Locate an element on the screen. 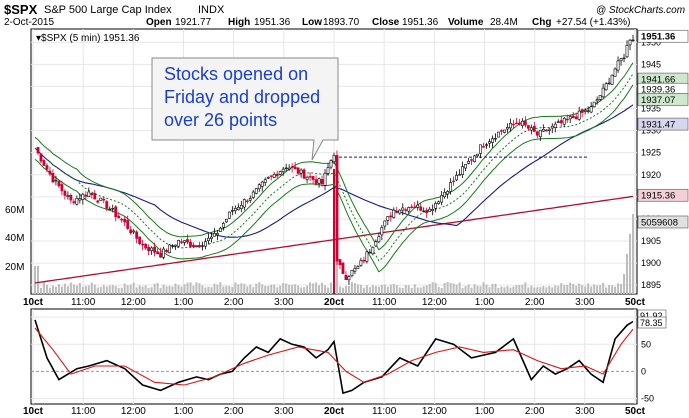 The width and height of the screenshot is (689, 418). x-tick-label: 50ct is located at coordinates (635, 411).